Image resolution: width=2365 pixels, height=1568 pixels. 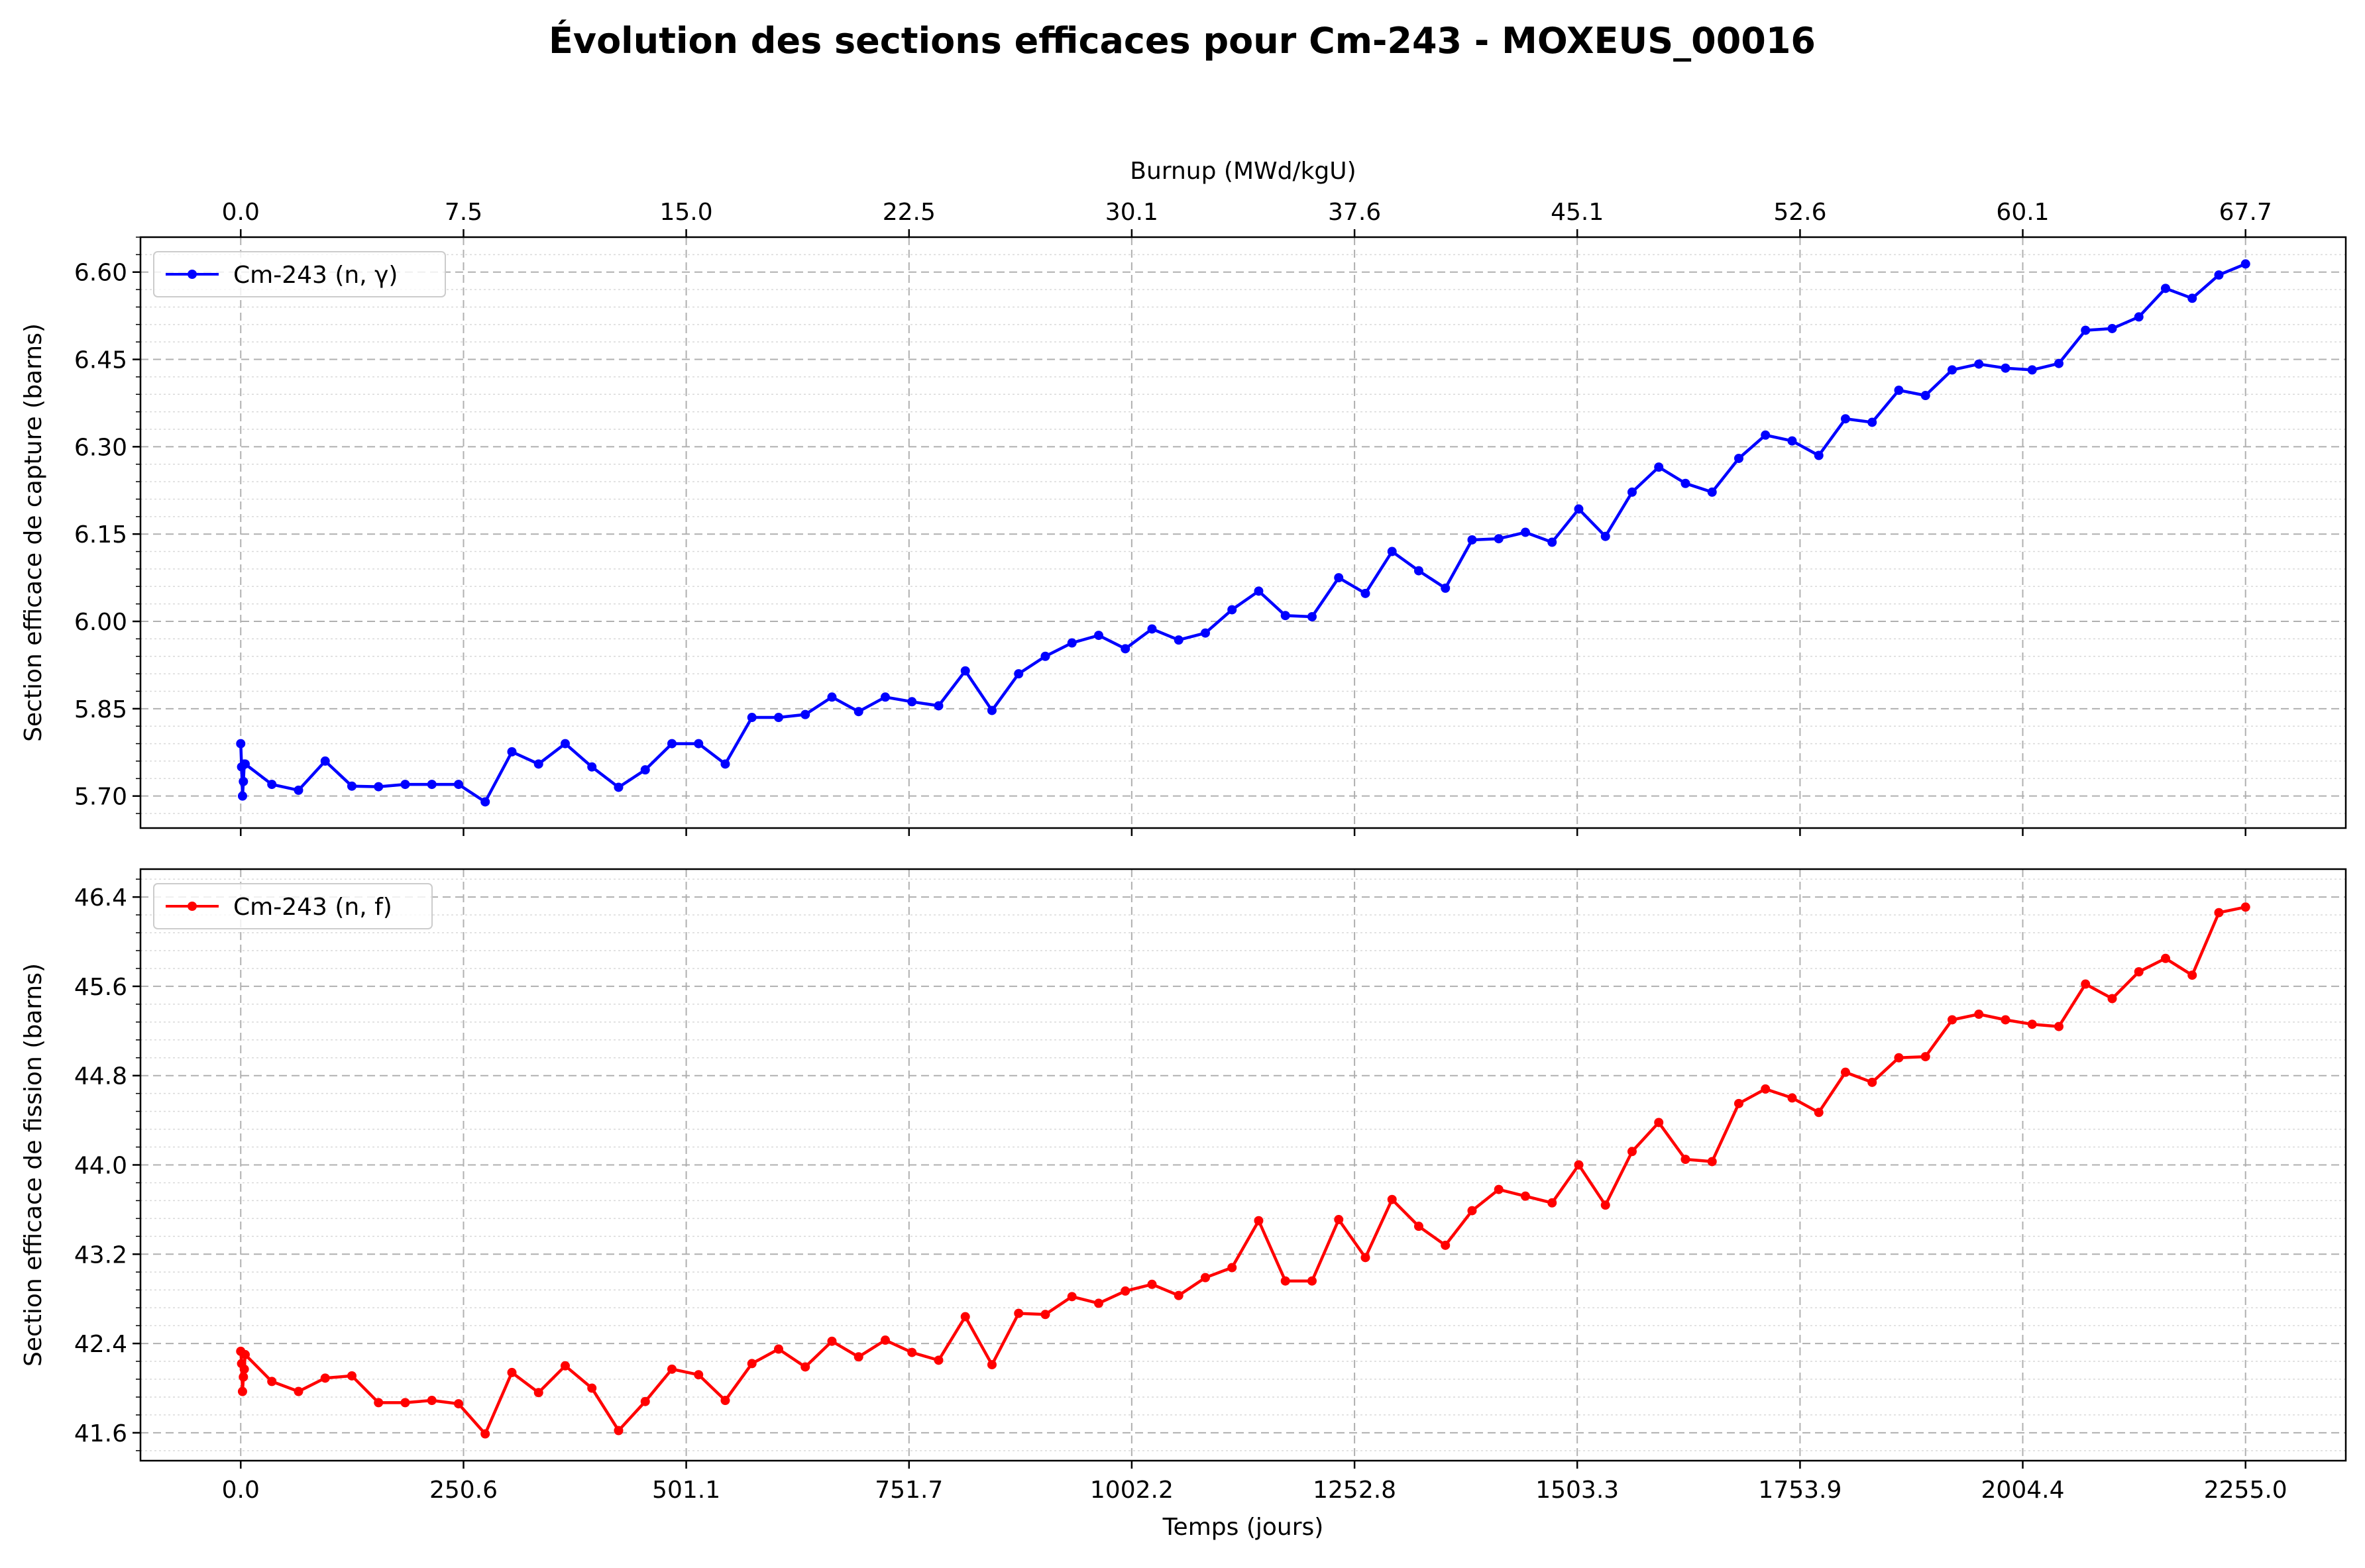 I want to click on fission-legend: Cm-243 (n, f), so click(x=293, y=906).